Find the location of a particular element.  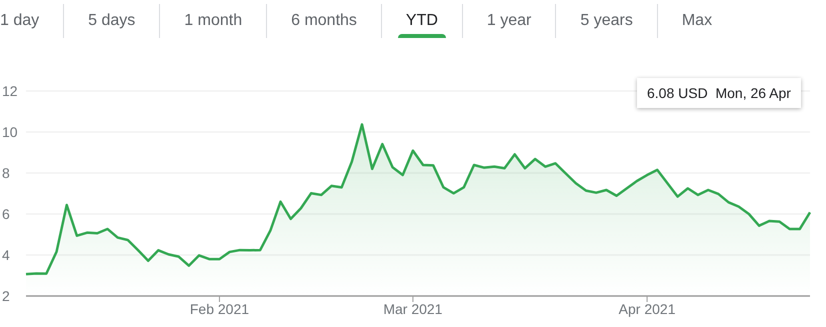

text: 5 days is located at coordinates (111, 21).